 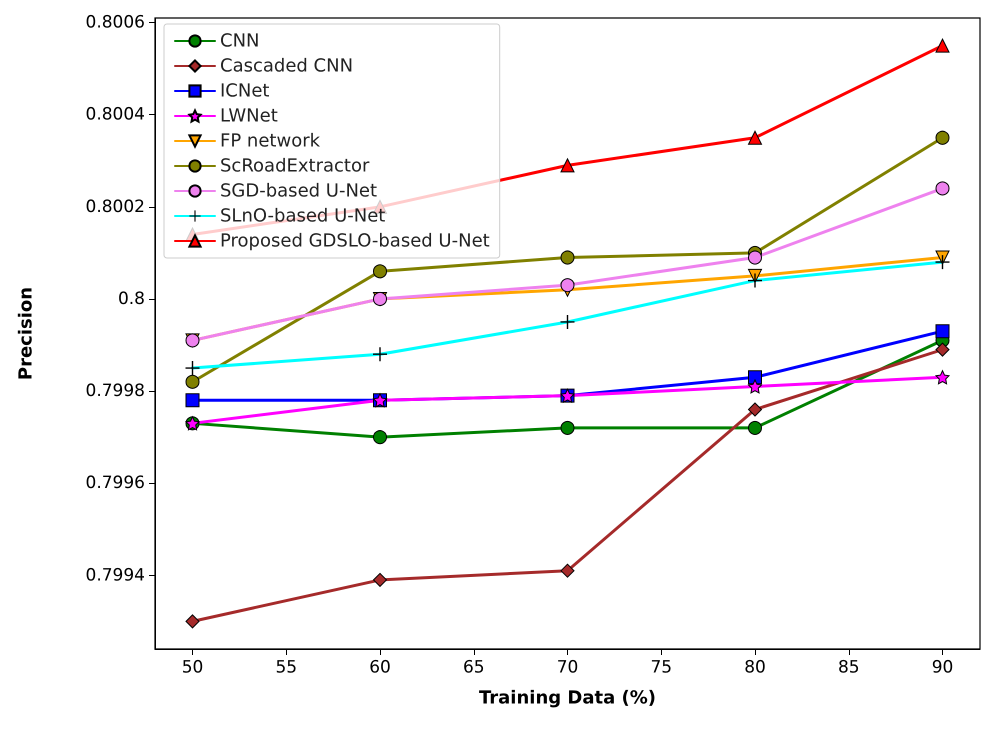 What do you see at coordinates (115, 22) in the screenshot?
I see `y-tick-label: 0.8006` at bounding box center [115, 22].